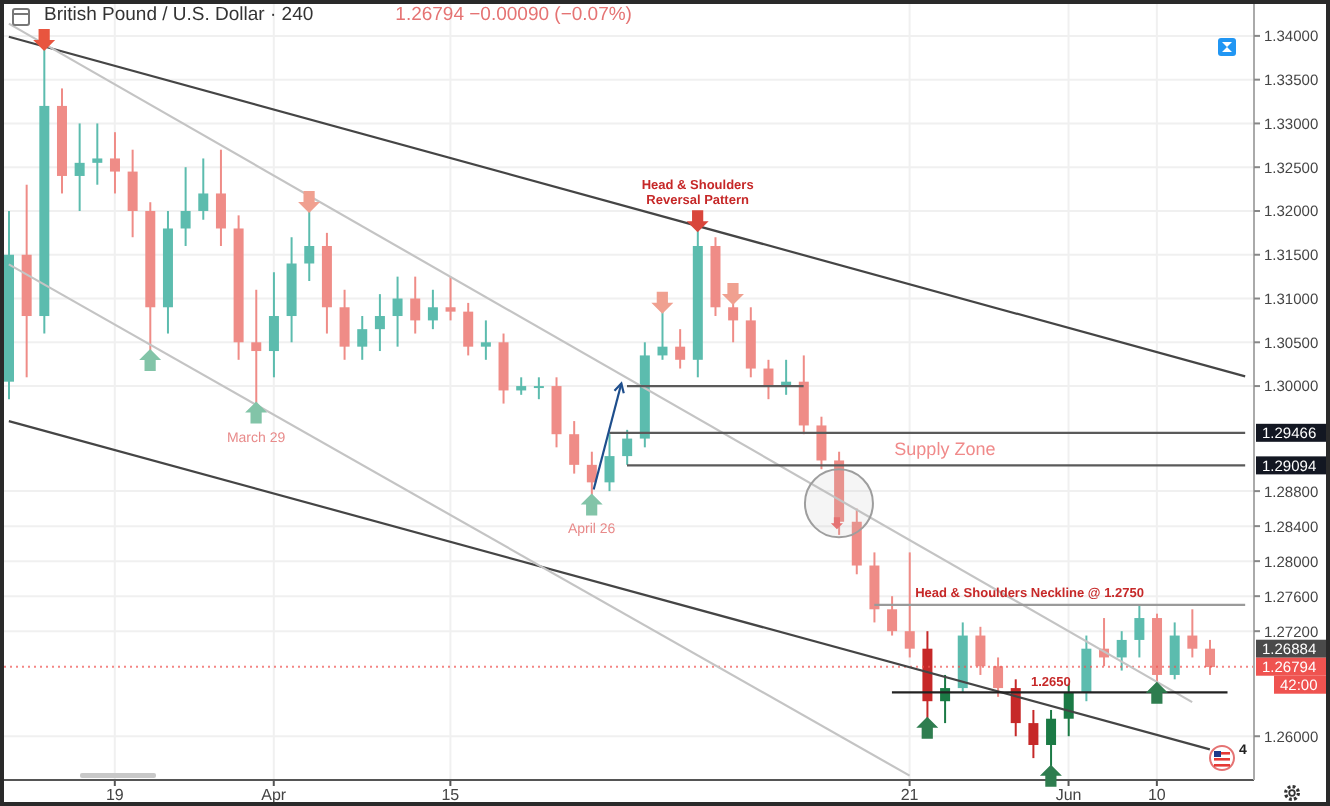  I want to click on x-tick-label: Apr, so click(274, 795).